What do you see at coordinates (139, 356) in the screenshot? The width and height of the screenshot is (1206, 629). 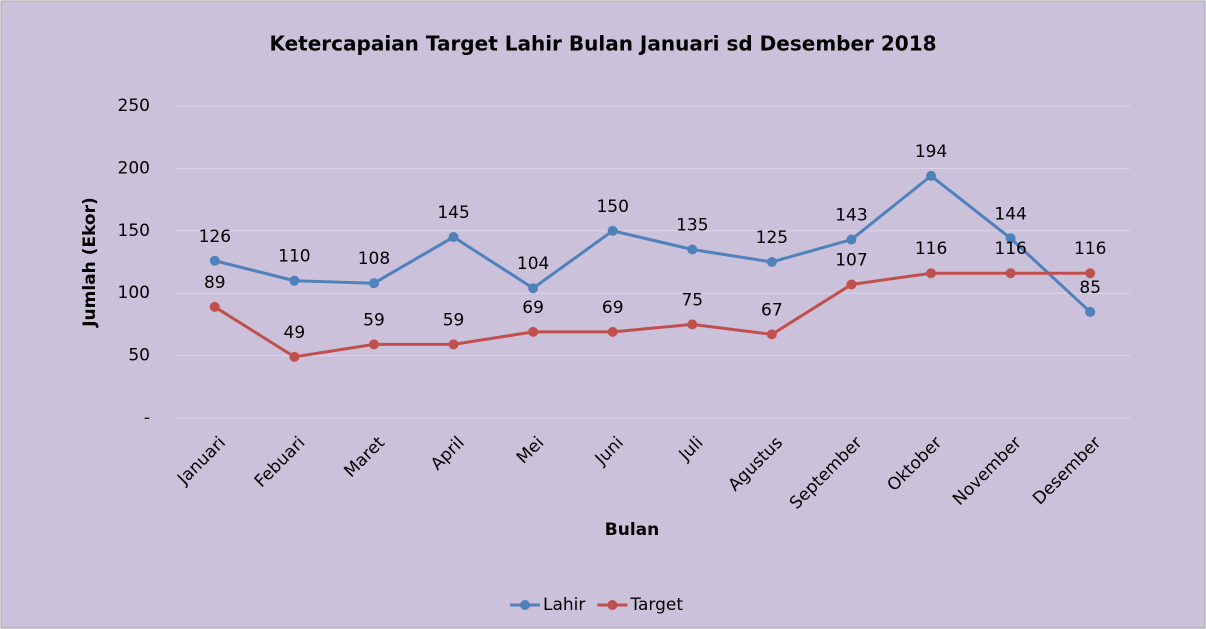 I see `y-tick-label: 50` at bounding box center [139, 356].